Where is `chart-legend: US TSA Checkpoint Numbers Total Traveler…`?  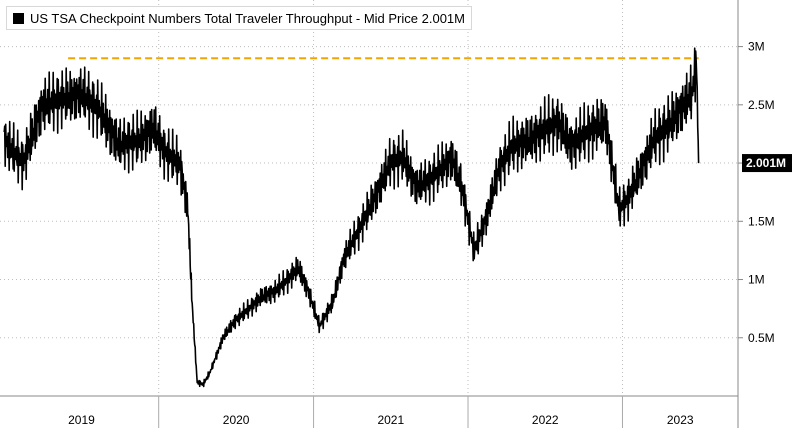 chart-legend: US TSA Checkpoint Numbers Total Traveler… is located at coordinates (239, 18).